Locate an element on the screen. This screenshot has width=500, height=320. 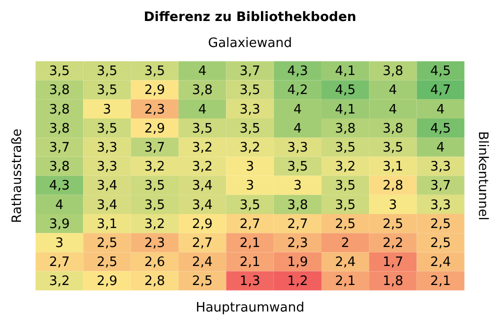
data-label: 1,7 is located at coordinates (393, 262).